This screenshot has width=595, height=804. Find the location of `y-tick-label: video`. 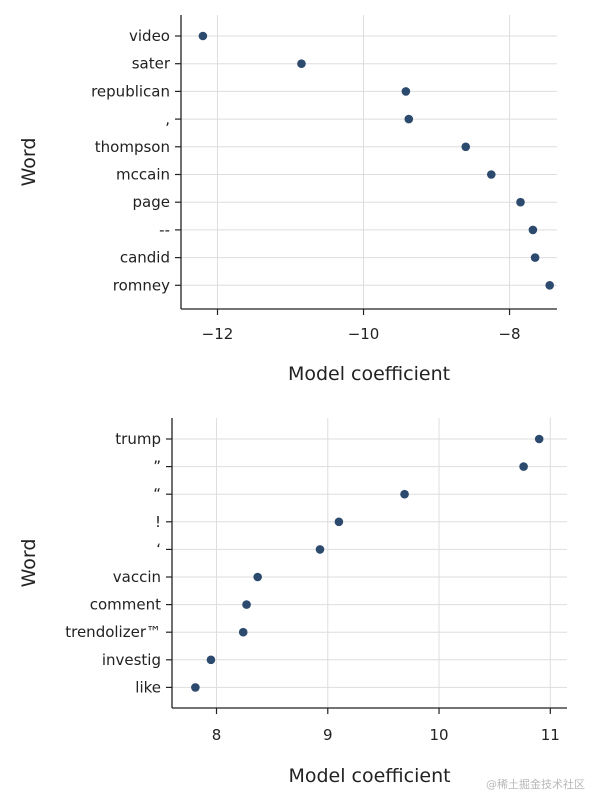

y-tick-label: video is located at coordinates (149, 36).